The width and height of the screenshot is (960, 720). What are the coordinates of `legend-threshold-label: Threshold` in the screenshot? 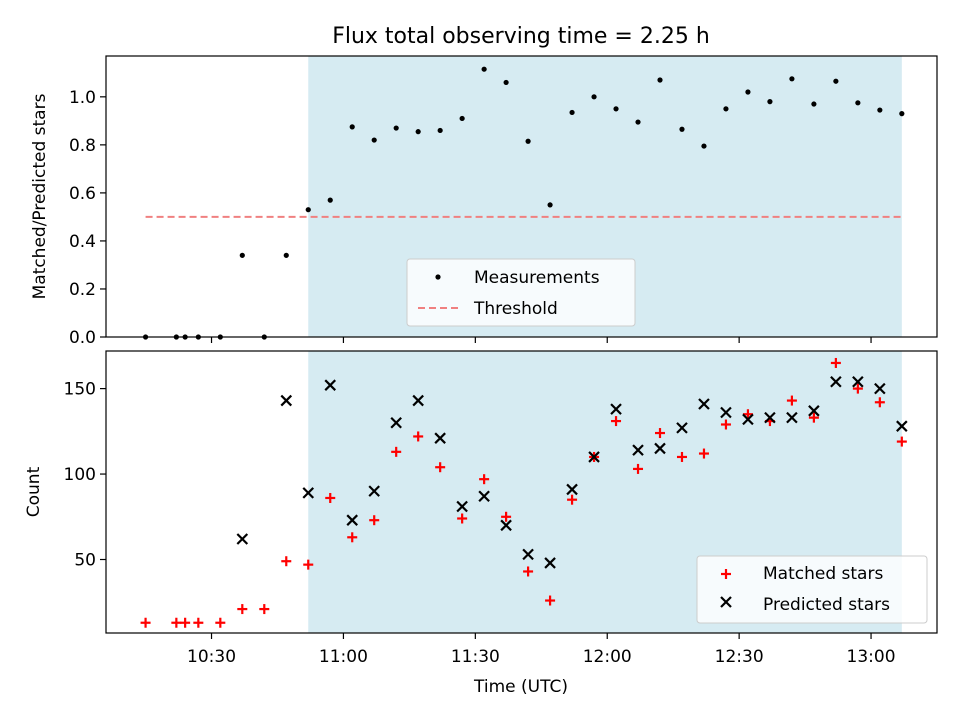 It's located at (515, 309).